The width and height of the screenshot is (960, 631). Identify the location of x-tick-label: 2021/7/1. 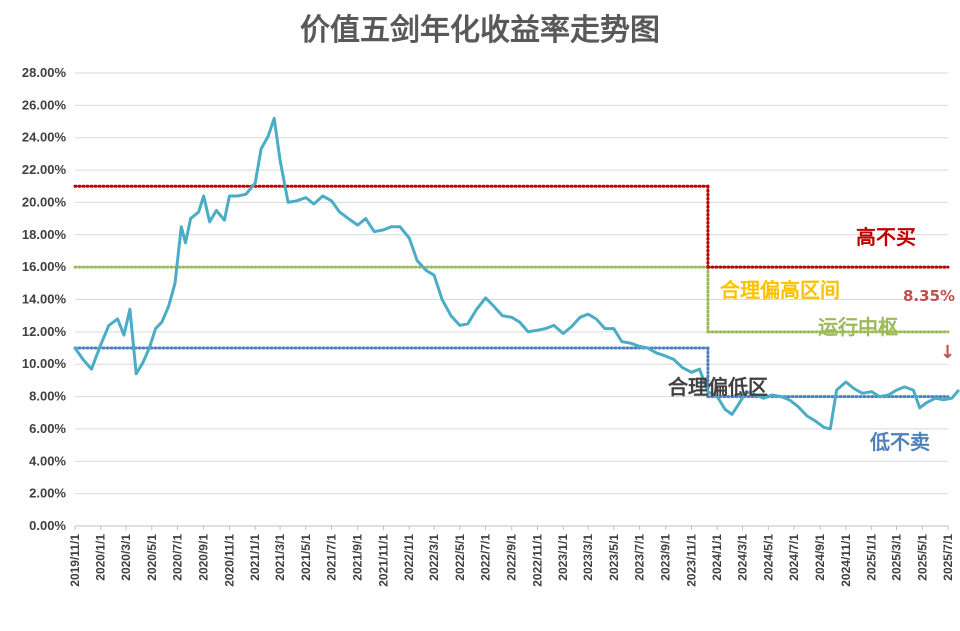
(332, 557).